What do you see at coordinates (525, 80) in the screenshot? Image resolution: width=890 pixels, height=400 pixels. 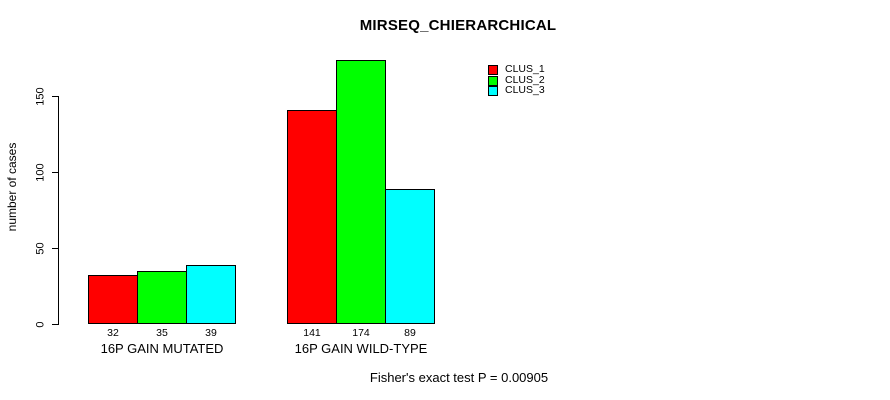 I see `legend-label: CLUS_2` at bounding box center [525, 80].